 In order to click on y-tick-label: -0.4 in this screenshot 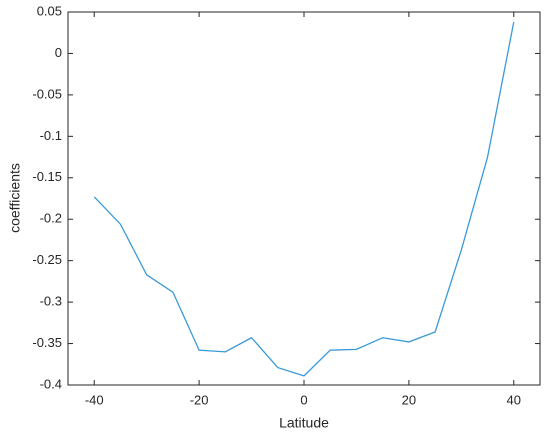, I will do `click(51, 383)`.